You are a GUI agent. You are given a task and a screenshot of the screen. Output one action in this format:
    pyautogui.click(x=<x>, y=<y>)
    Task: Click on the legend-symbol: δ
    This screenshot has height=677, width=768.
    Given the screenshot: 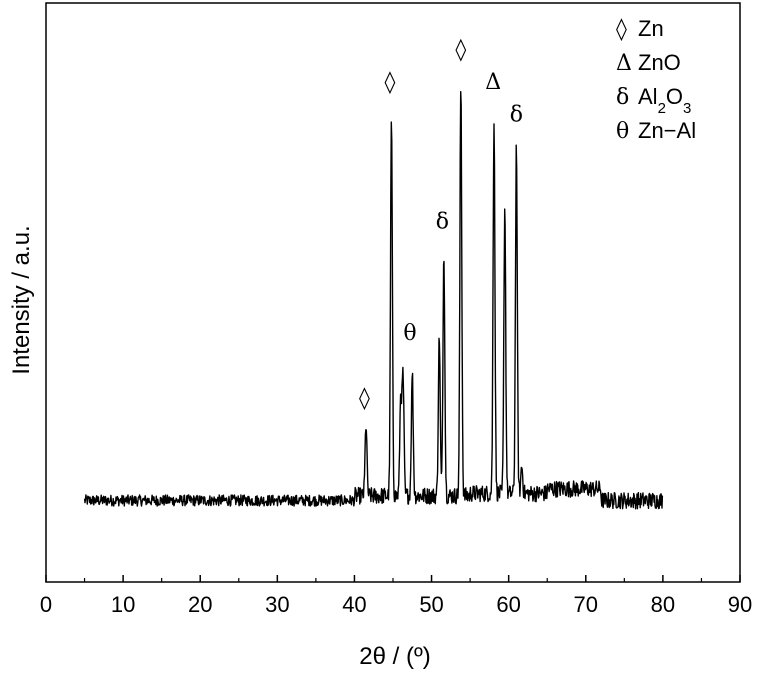 What is the action you would take?
    pyautogui.click(x=622, y=97)
    